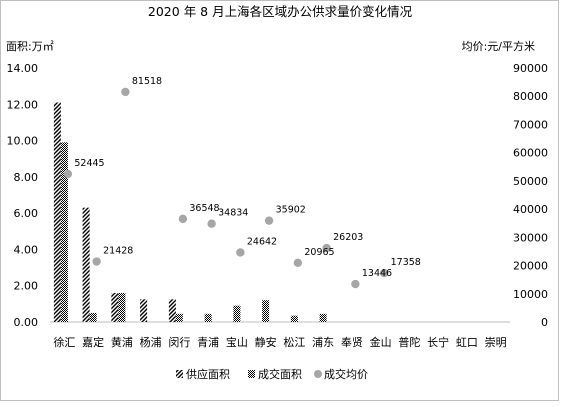 The width and height of the screenshot is (561, 407). Describe the element at coordinates (377, 273) in the screenshot. I see `data-label-avg-price: 13446` at that location.